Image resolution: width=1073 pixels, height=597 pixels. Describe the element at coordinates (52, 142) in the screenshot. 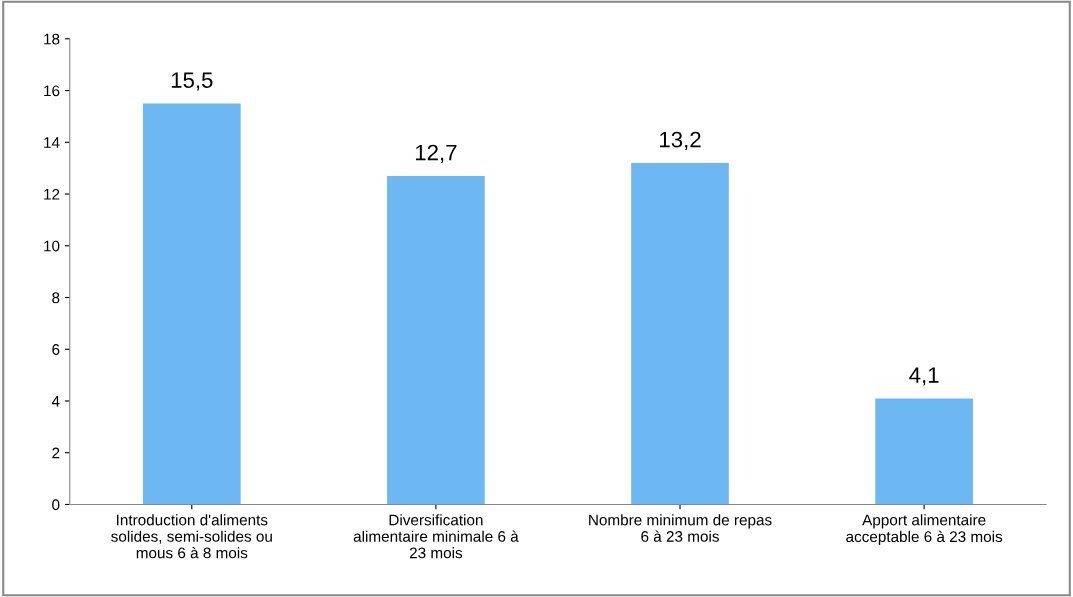

I see `y-tick-label: 14` at that location.